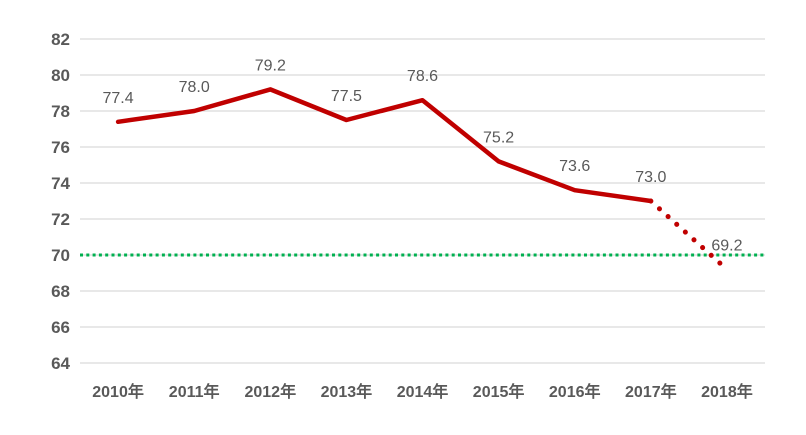  What do you see at coordinates (422, 76) in the screenshot?
I see `data-label: 78.6` at bounding box center [422, 76].